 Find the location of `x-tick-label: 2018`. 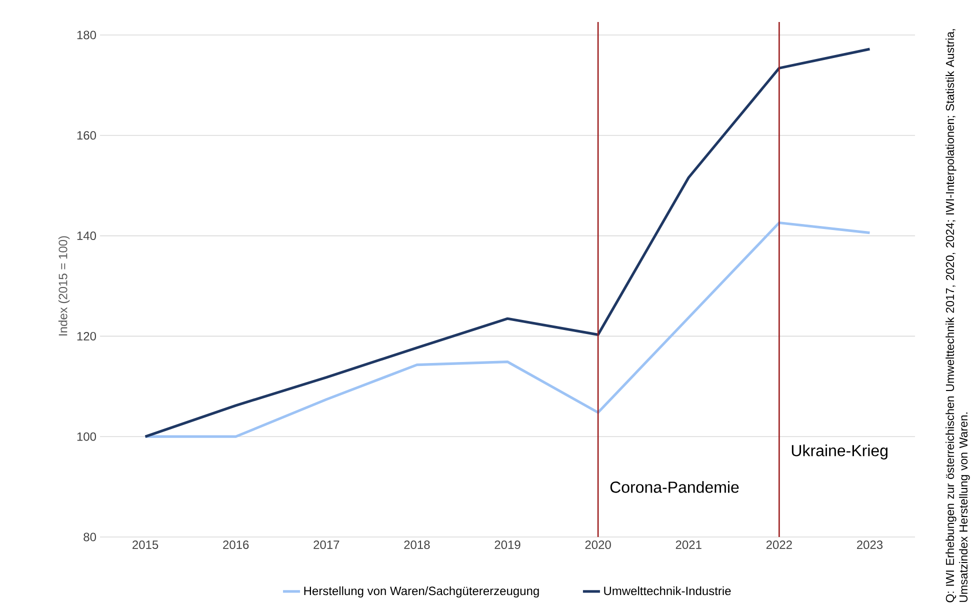

x-tick-label: 2018 is located at coordinates (417, 545).